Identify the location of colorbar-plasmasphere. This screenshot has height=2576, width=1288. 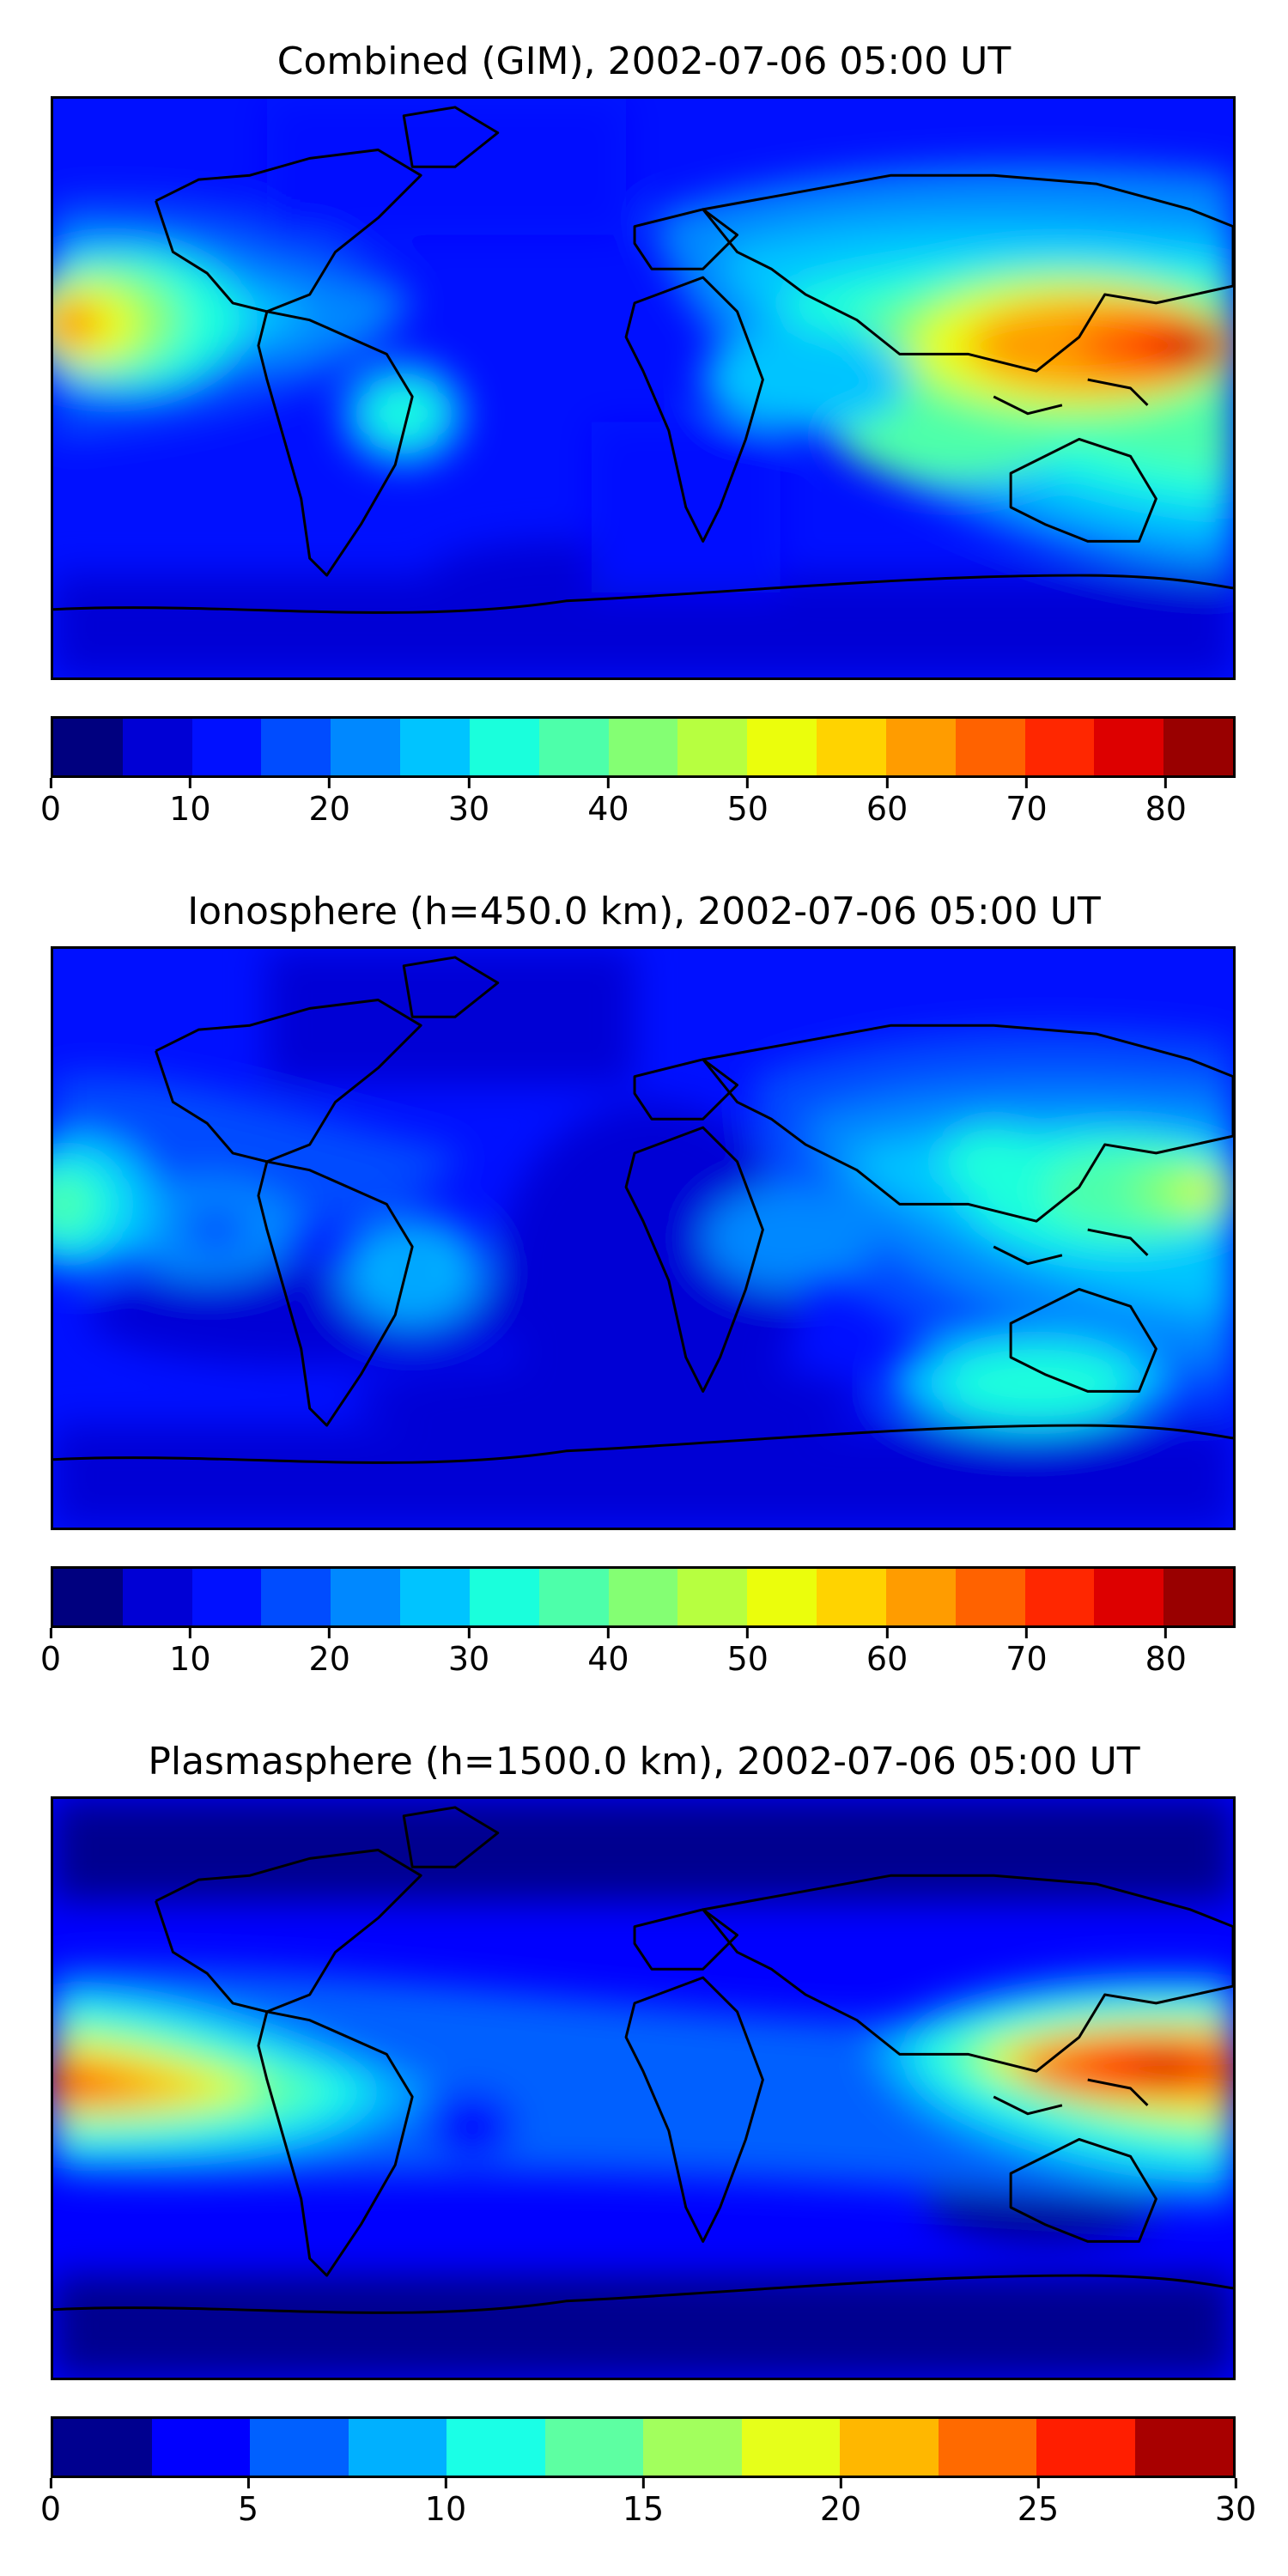
(643, 2447).